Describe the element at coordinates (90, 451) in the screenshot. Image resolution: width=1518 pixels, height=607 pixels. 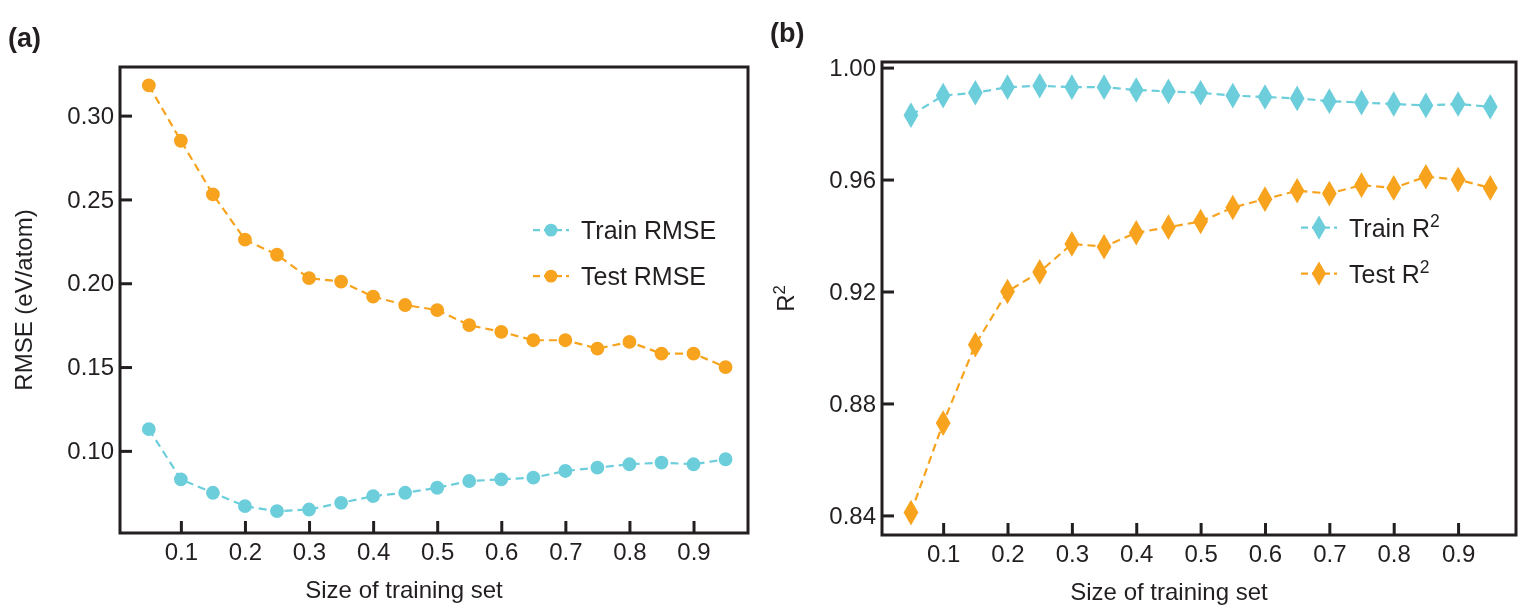
I see `y-tick-label: 0.10` at that location.